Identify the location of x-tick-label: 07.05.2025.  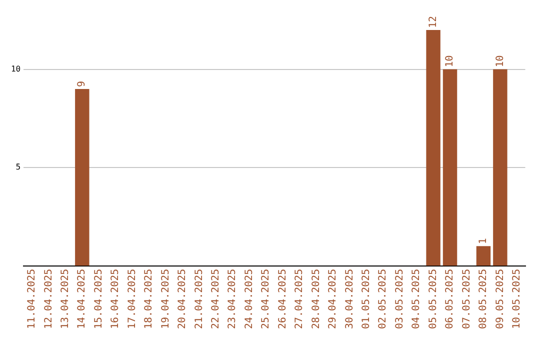
(466, 299).